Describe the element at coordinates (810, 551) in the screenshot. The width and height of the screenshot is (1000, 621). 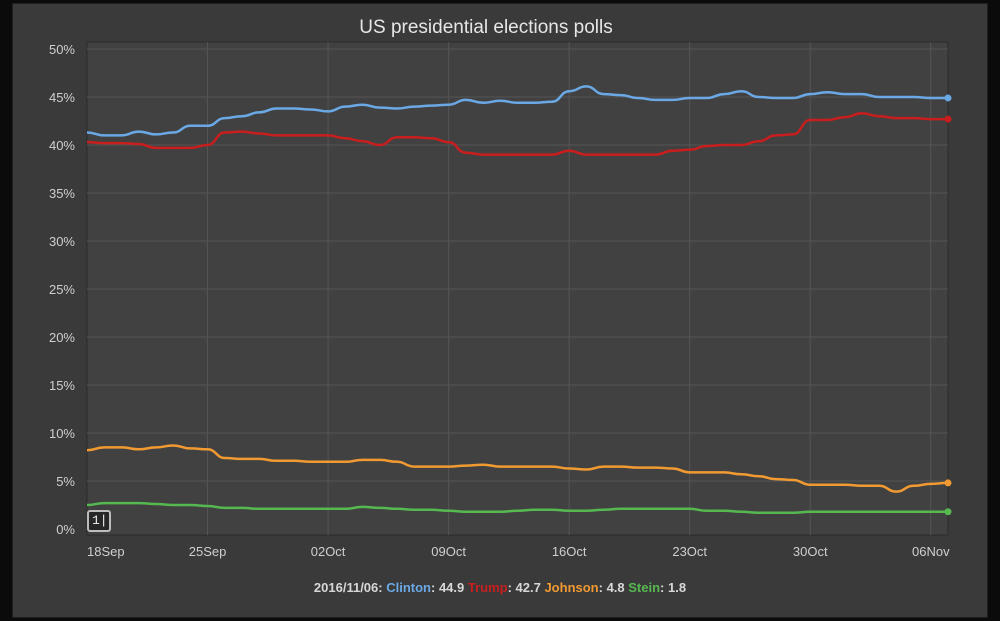
I see `x-tick-label: 30Oct` at that location.